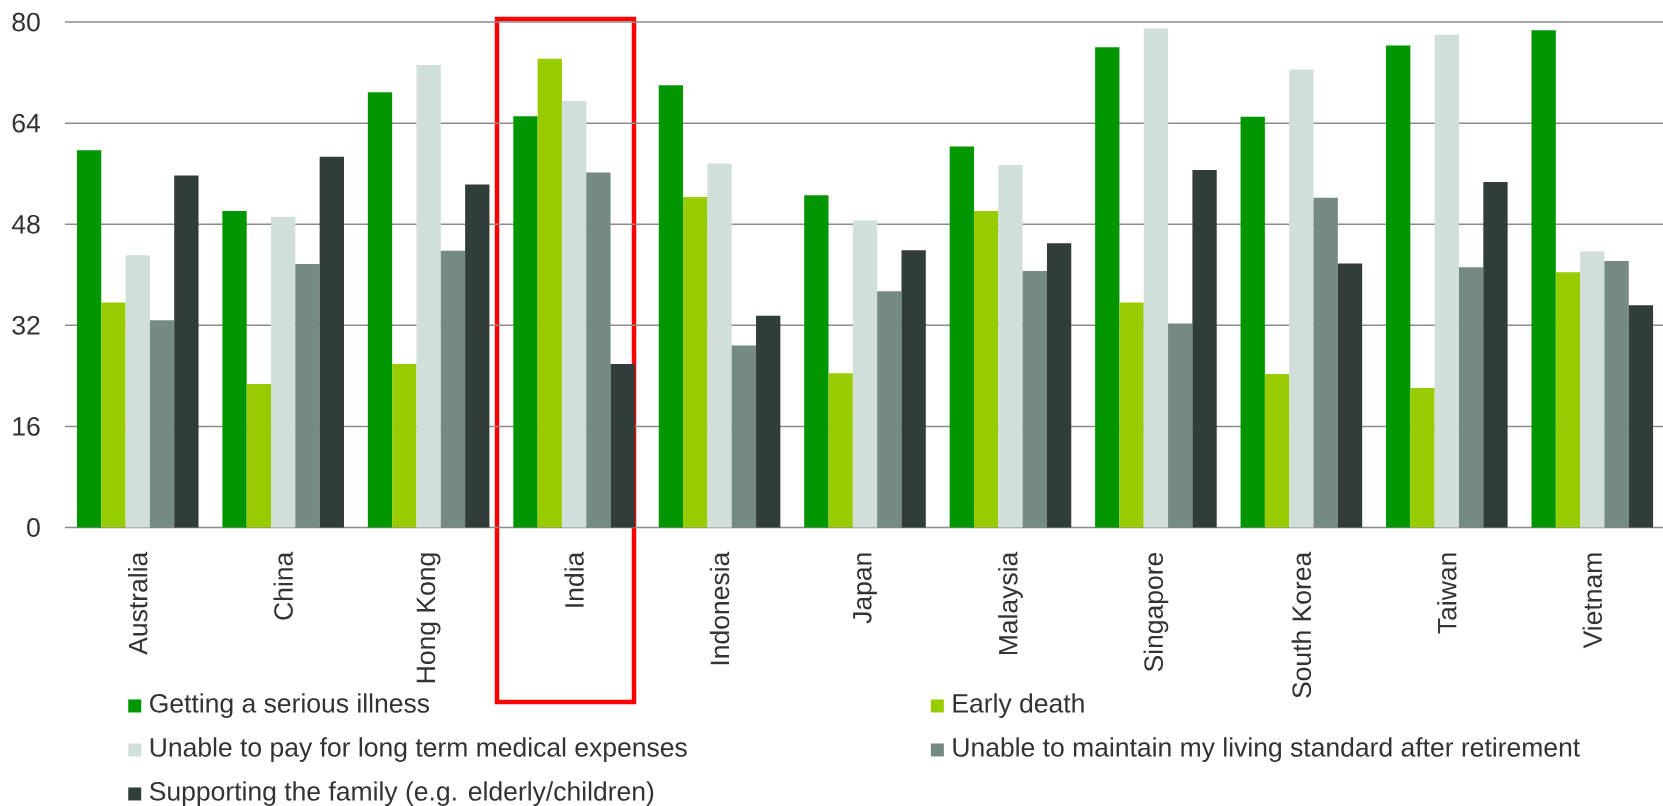 Image resolution: width=1663 pixels, height=806 pixels. I want to click on legend-label: Supporting the family (e.g. elderly/children), so click(401, 793).